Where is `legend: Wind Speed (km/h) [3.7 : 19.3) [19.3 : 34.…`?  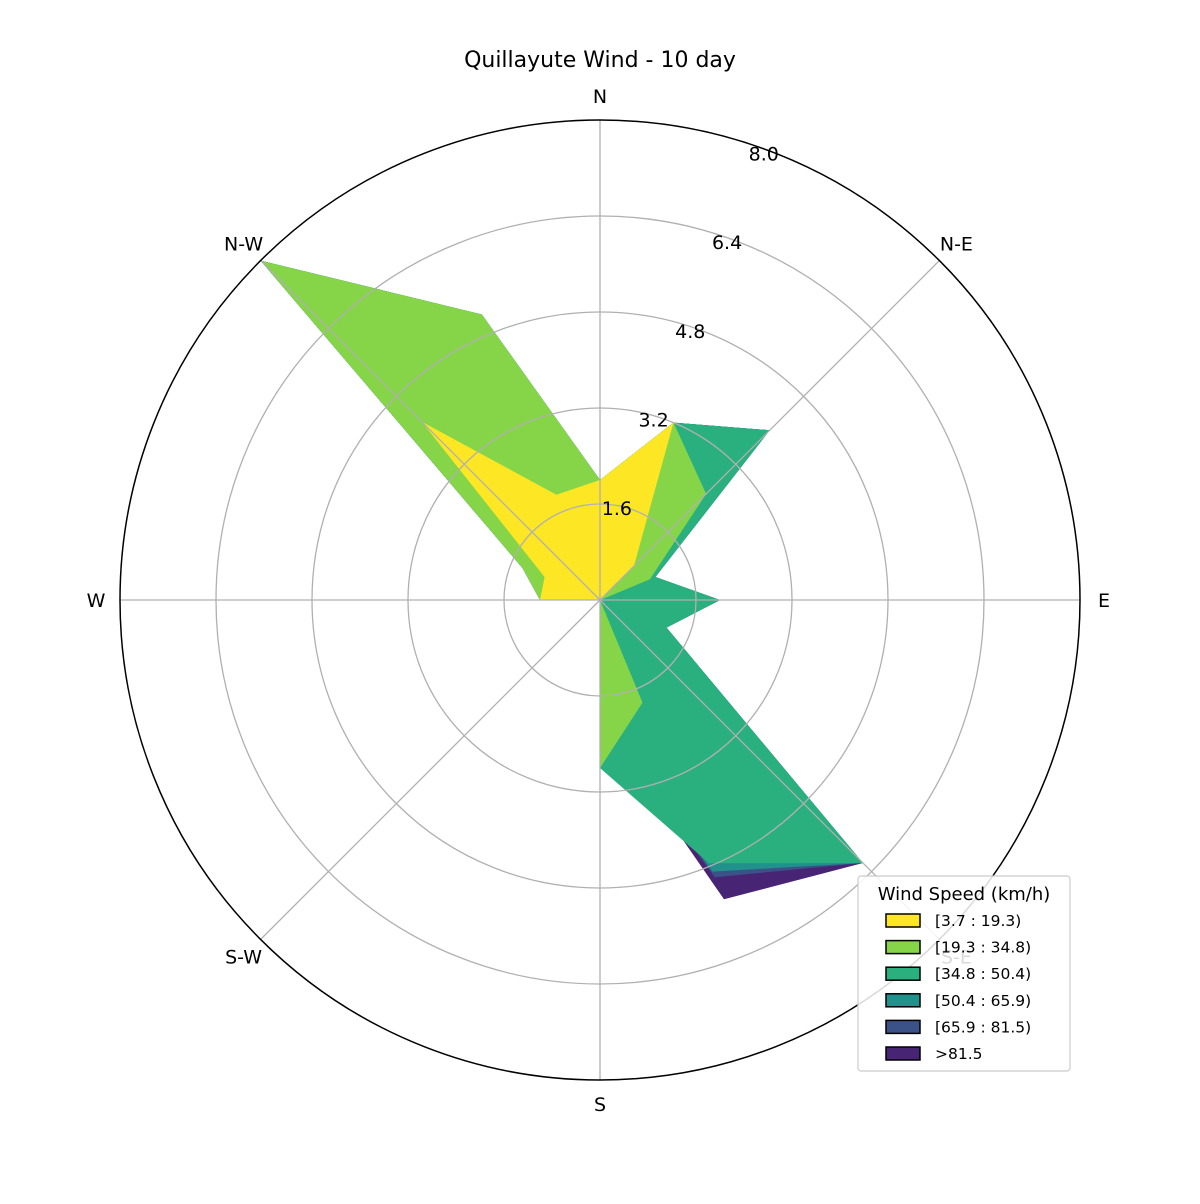
legend: Wind Speed (km/h) [3.7 : 19.3) [19.3 : 34.… is located at coordinates (964, 973).